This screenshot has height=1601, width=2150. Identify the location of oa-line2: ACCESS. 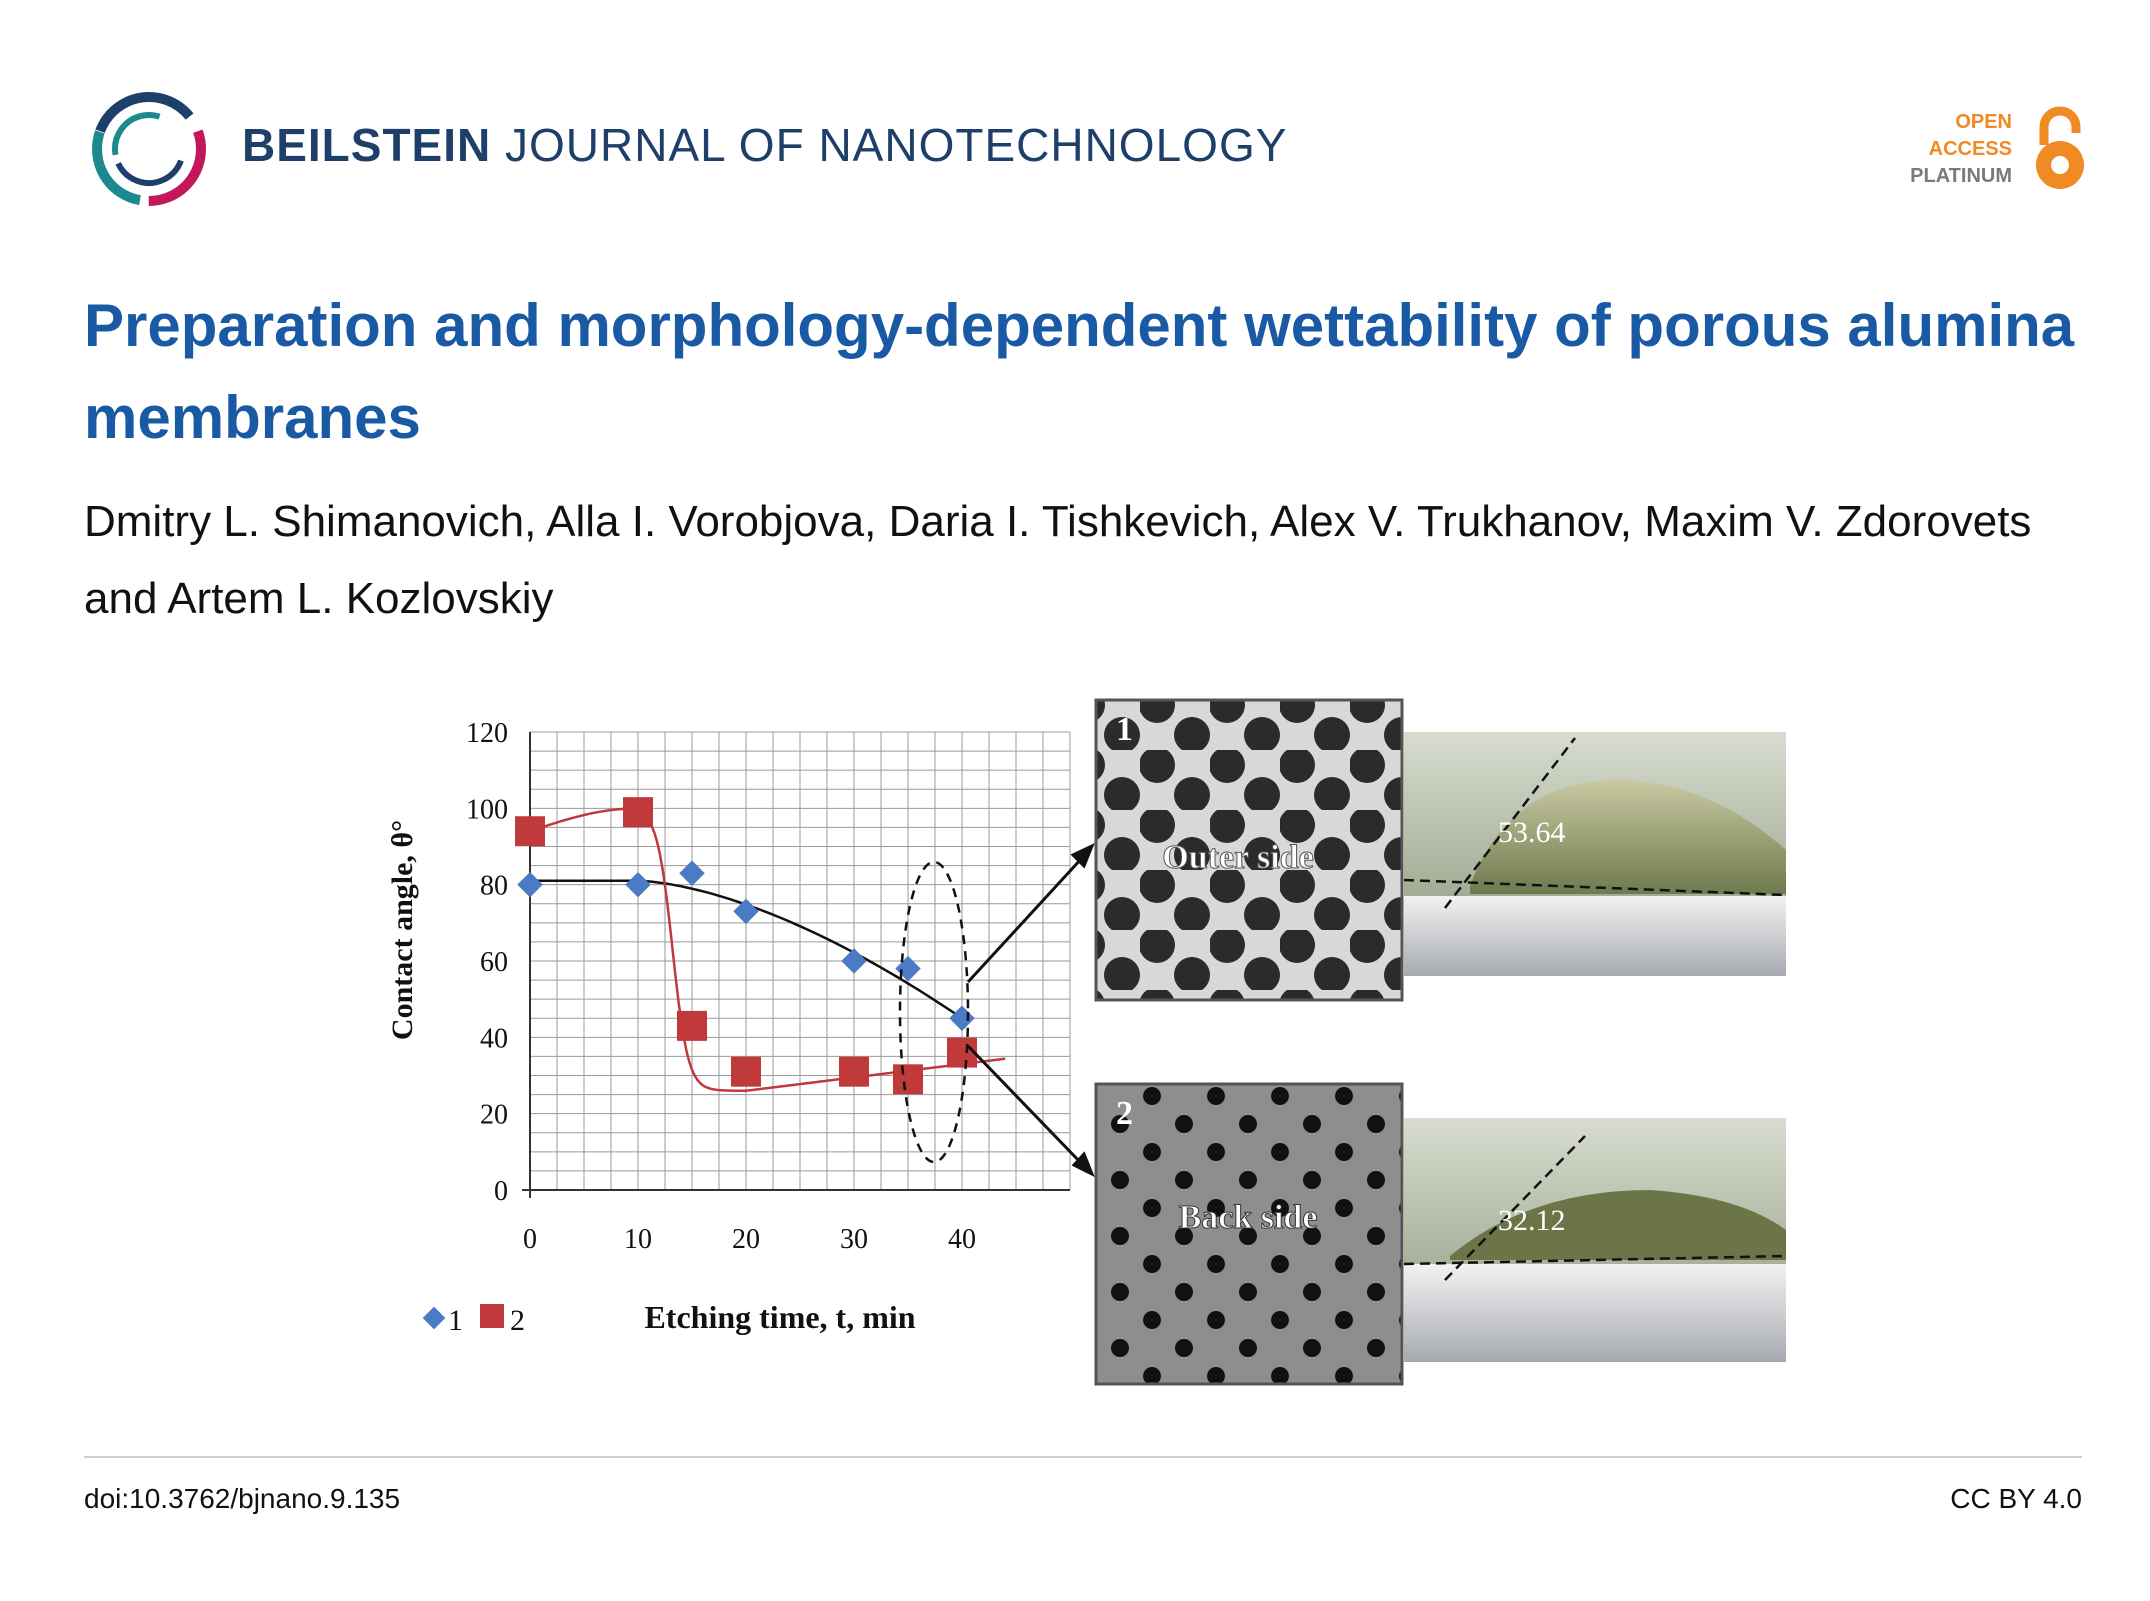
(1970, 149).